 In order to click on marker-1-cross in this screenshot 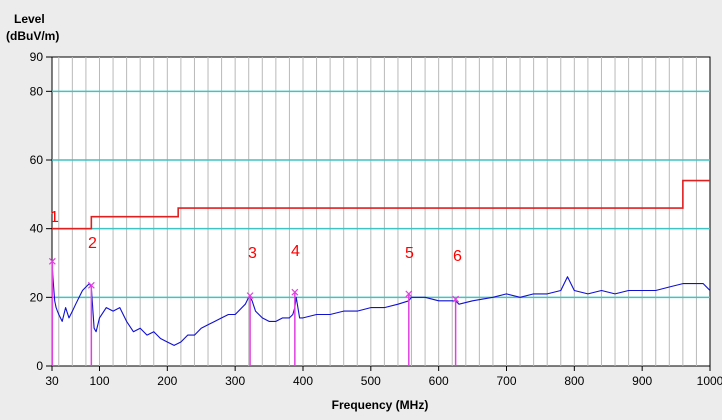, I will do `click(52, 261)`.